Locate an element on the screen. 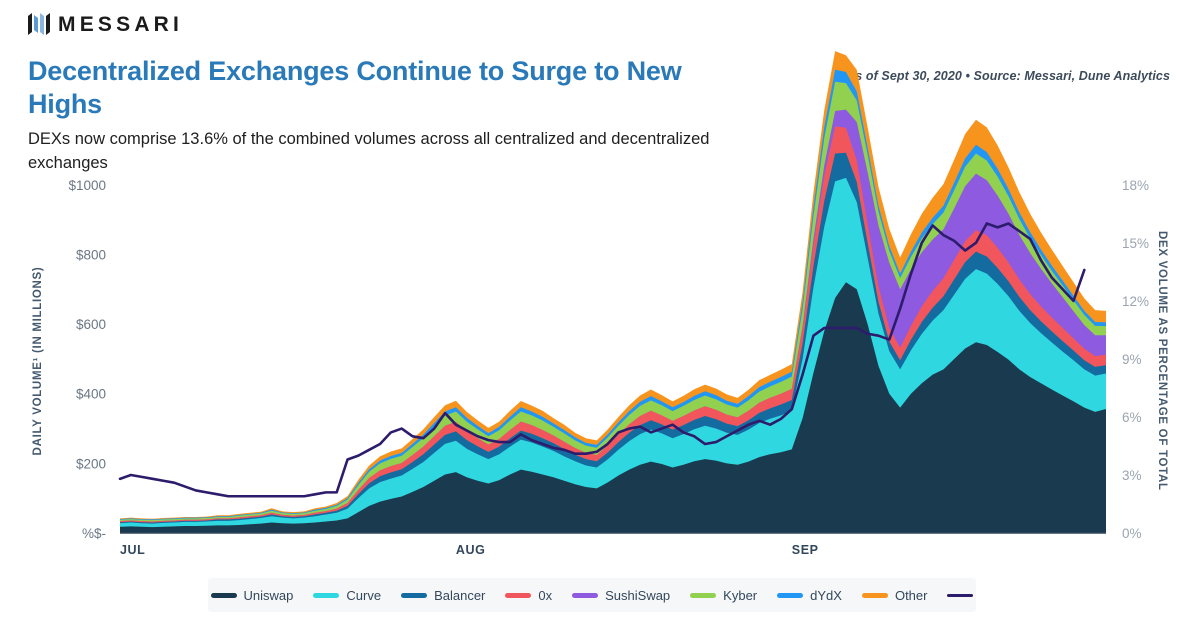  x-axis-tick-jul: JUL is located at coordinates (132, 550).